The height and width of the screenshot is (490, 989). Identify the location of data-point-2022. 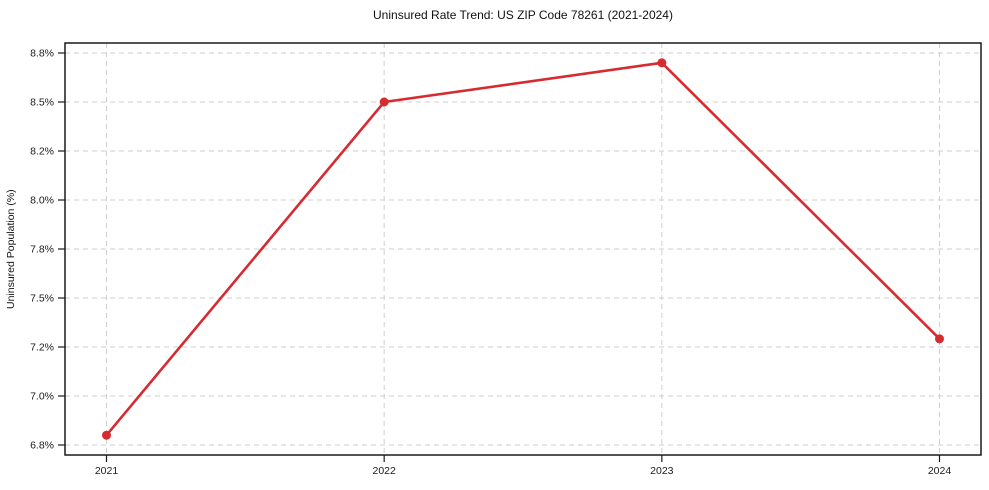
(384, 102).